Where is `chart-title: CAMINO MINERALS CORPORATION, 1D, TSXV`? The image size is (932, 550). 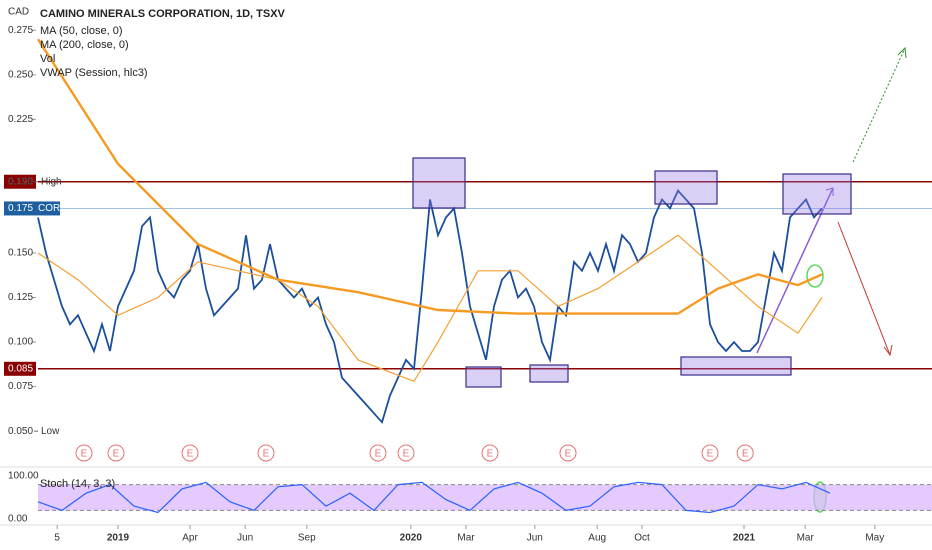 chart-title: CAMINO MINERALS CORPORATION, 1D, TSXV is located at coordinates (163, 14).